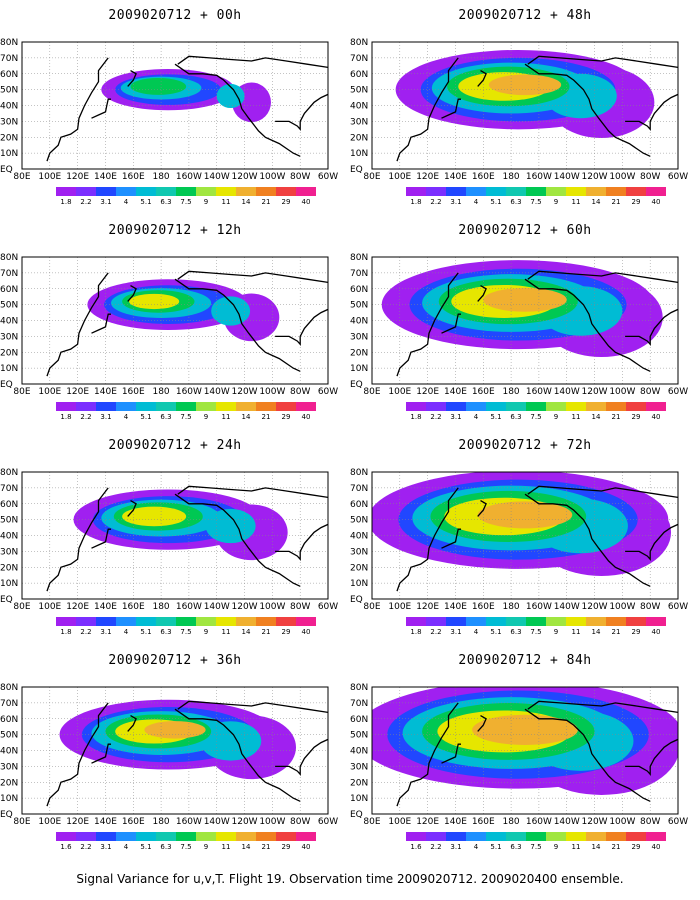 The image size is (700, 900). I want to click on lon-tick-label: 160W, so click(539, 177).